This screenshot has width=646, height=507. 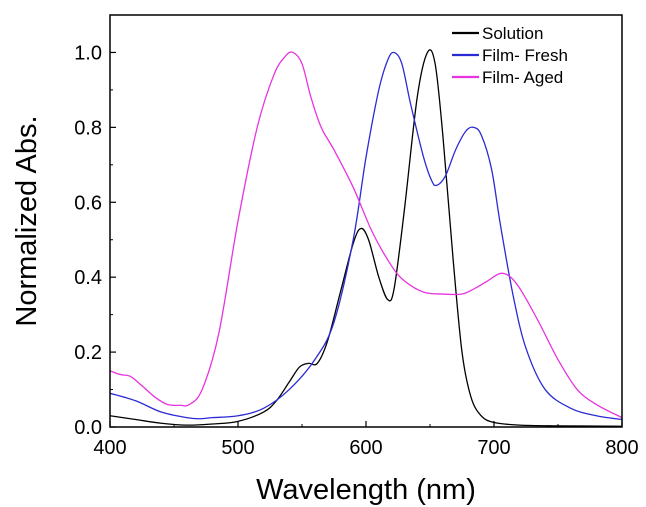 I want to click on y-tick-label: 0.6, so click(x=88, y=203).